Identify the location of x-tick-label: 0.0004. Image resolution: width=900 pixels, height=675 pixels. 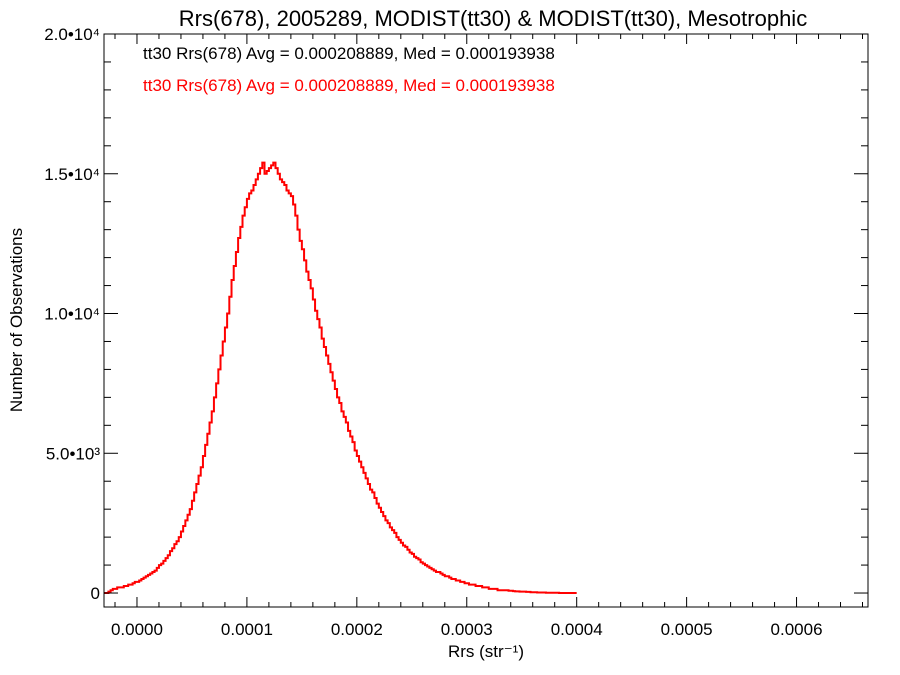
(577, 629).